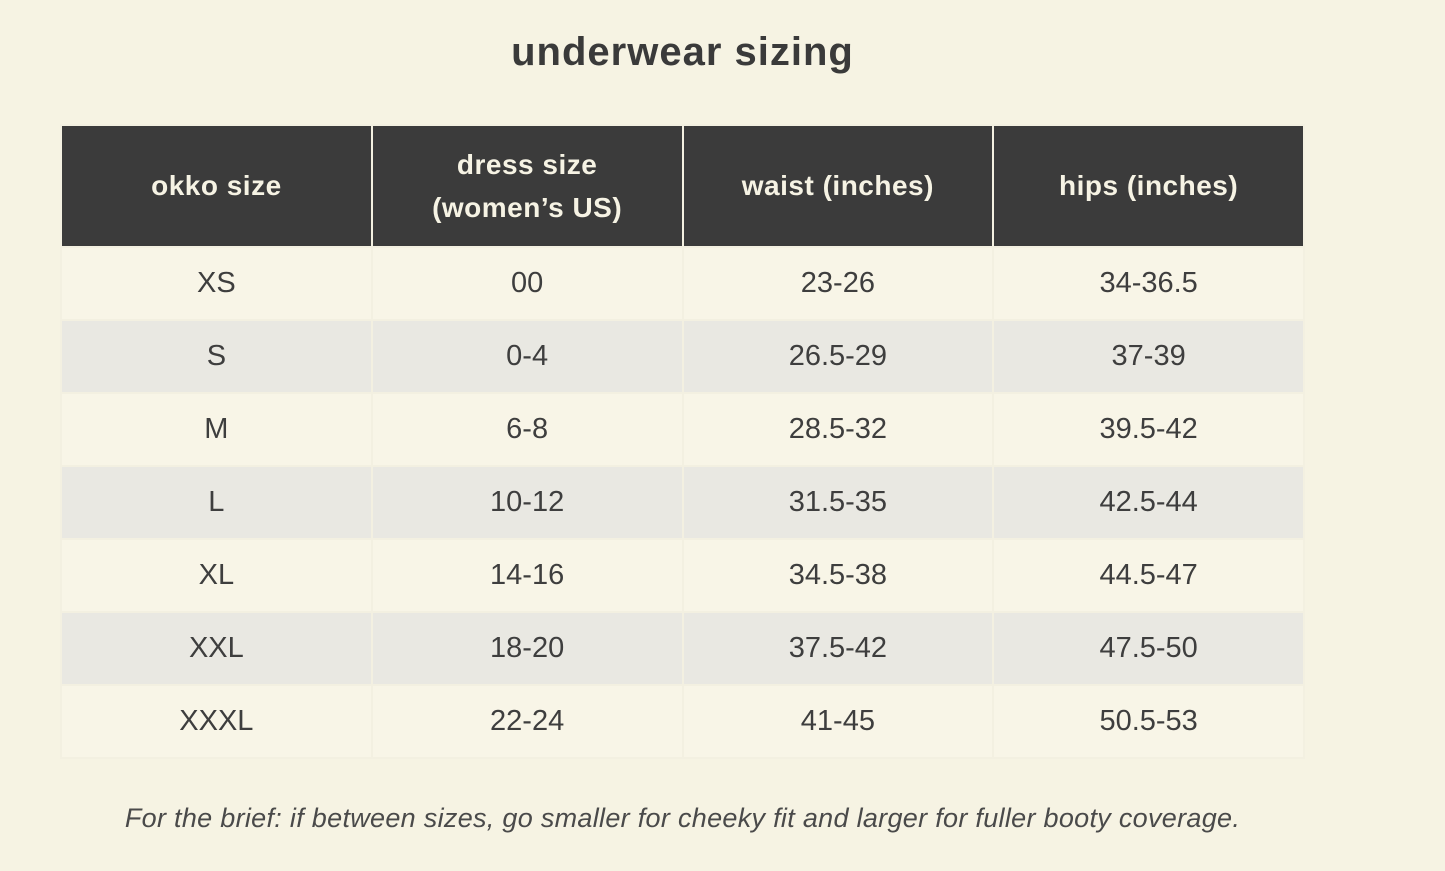 This screenshot has width=1445, height=871. Describe the element at coordinates (838, 502) in the screenshot. I see `table-cell: 31.5-35` at that location.